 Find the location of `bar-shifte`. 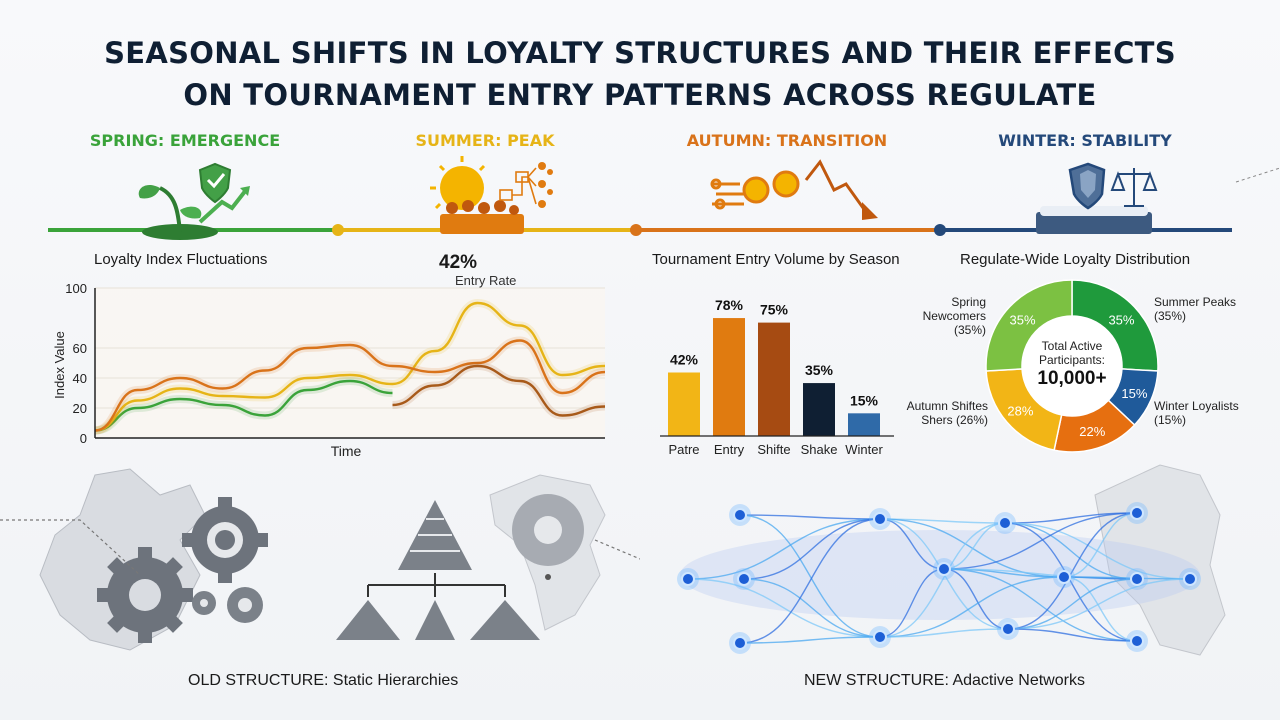

bar-shifte is located at coordinates (774, 379).